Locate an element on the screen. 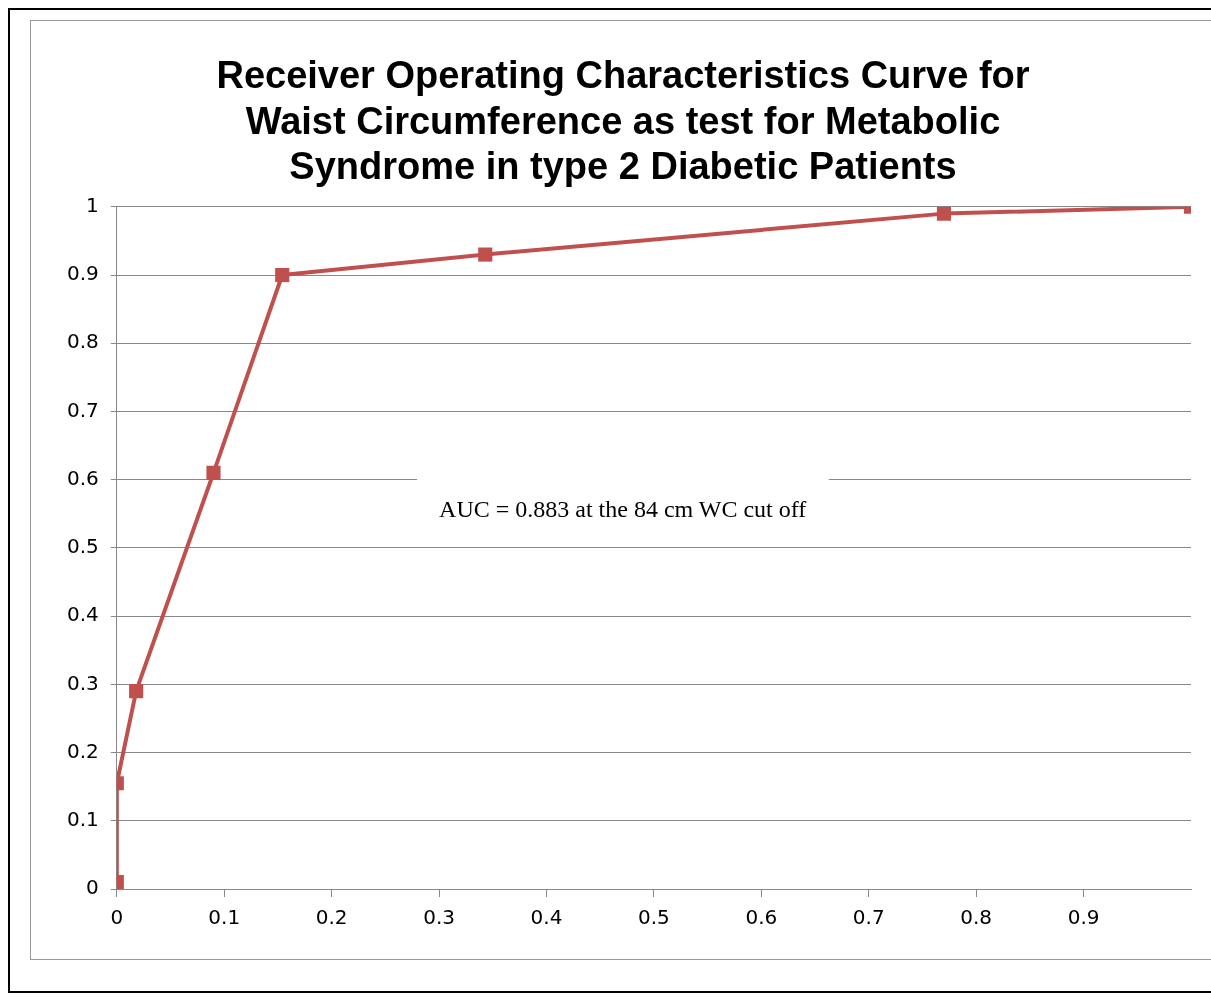  x-tick-label: 0.4 is located at coordinates (546, 917).